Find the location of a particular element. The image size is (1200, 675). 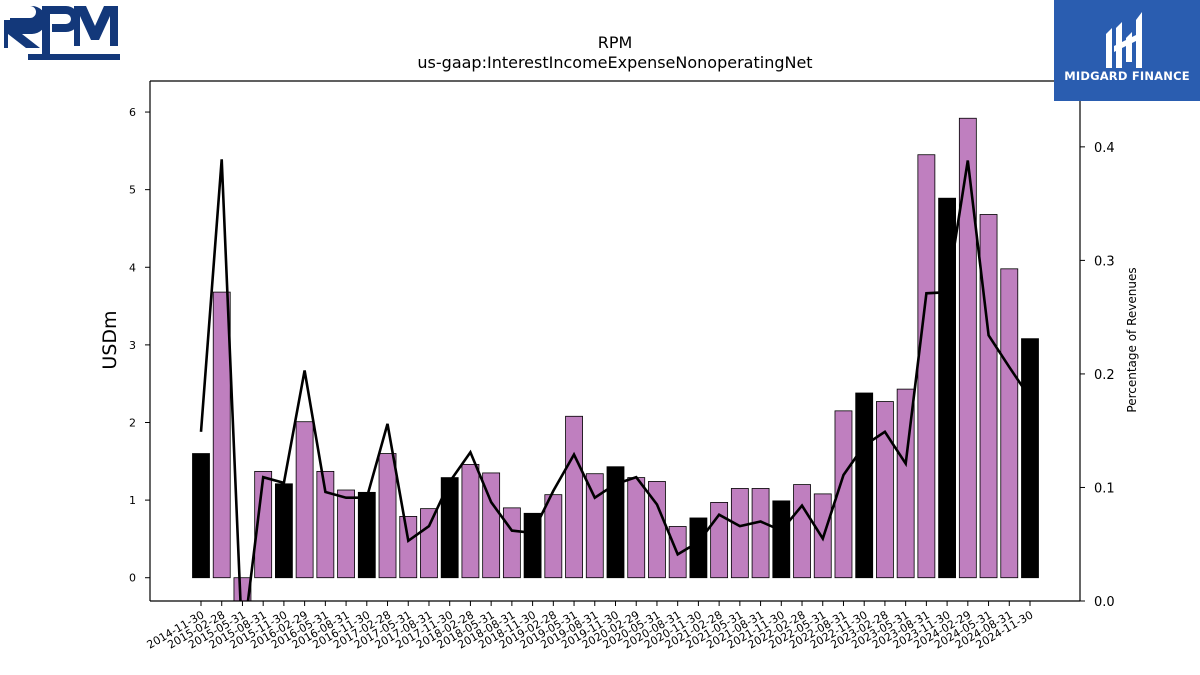

y-tick-label: 0 is located at coordinates (132, 578).